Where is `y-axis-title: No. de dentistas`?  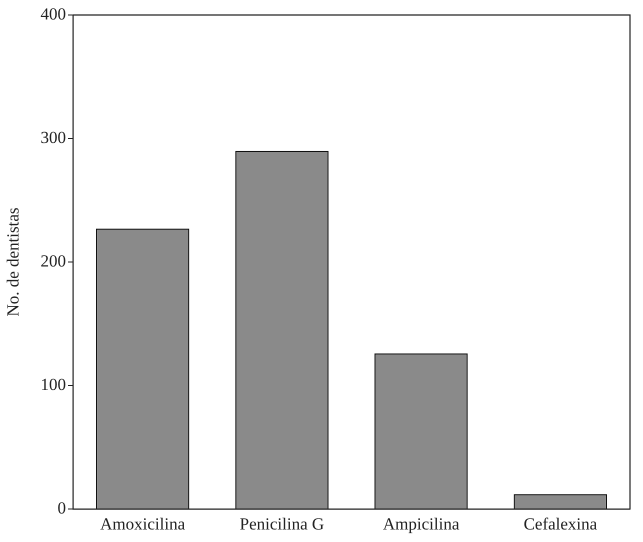 y-axis-title: No. de dentistas is located at coordinates (13, 262).